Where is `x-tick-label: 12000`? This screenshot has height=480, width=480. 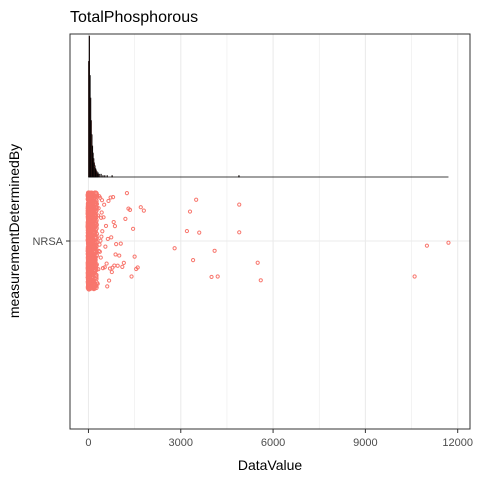 x-tick-label: 12000 is located at coordinates (457, 443).